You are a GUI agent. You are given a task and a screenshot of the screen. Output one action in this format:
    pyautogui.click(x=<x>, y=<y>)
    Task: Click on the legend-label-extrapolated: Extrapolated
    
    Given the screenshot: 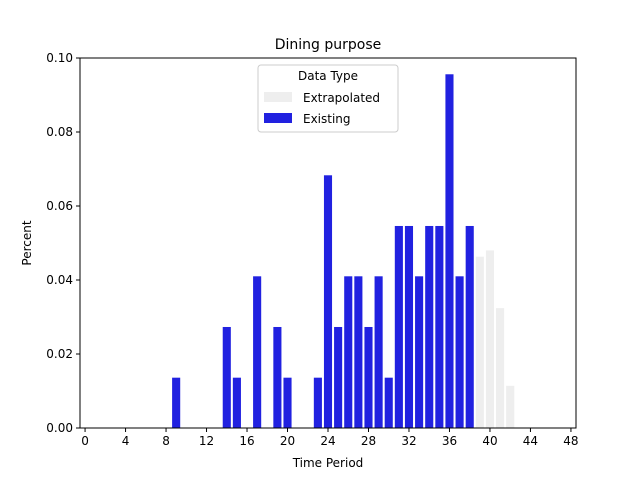 What is the action you would take?
    pyautogui.click(x=341, y=98)
    